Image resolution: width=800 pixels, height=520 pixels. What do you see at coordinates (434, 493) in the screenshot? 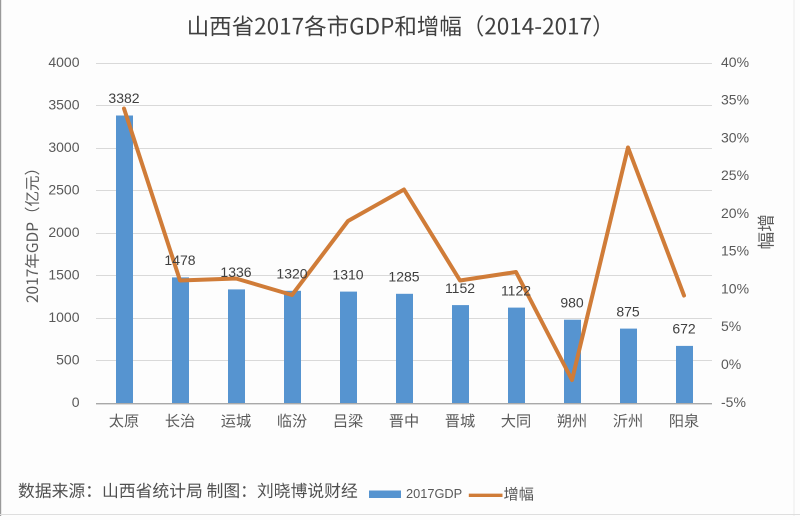
I see `svg-text: 2017GDP` at bounding box center [434, 493].